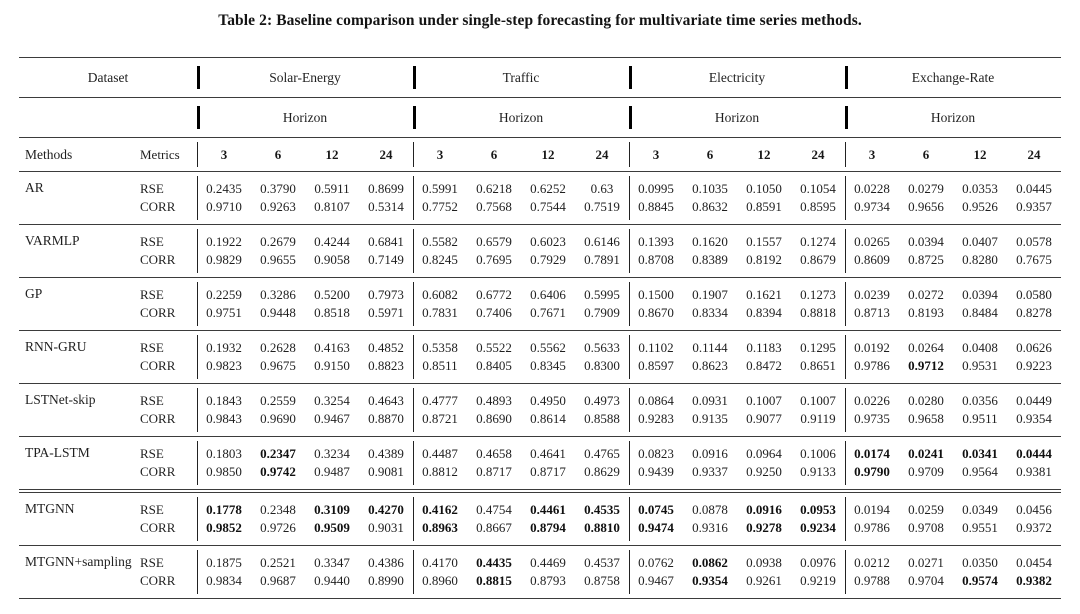 This screenshot has width=1080, height=614. I want to click on cell-value: 0.5522, so click(494, 347).